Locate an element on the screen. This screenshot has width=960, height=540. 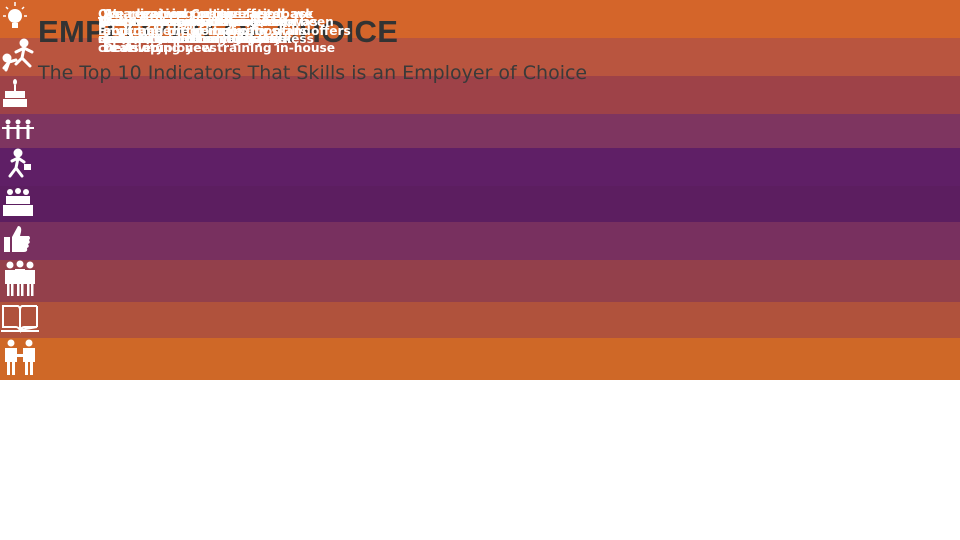
title: EMPLOYER OF CHOICE is located at coordinates (218, 31).